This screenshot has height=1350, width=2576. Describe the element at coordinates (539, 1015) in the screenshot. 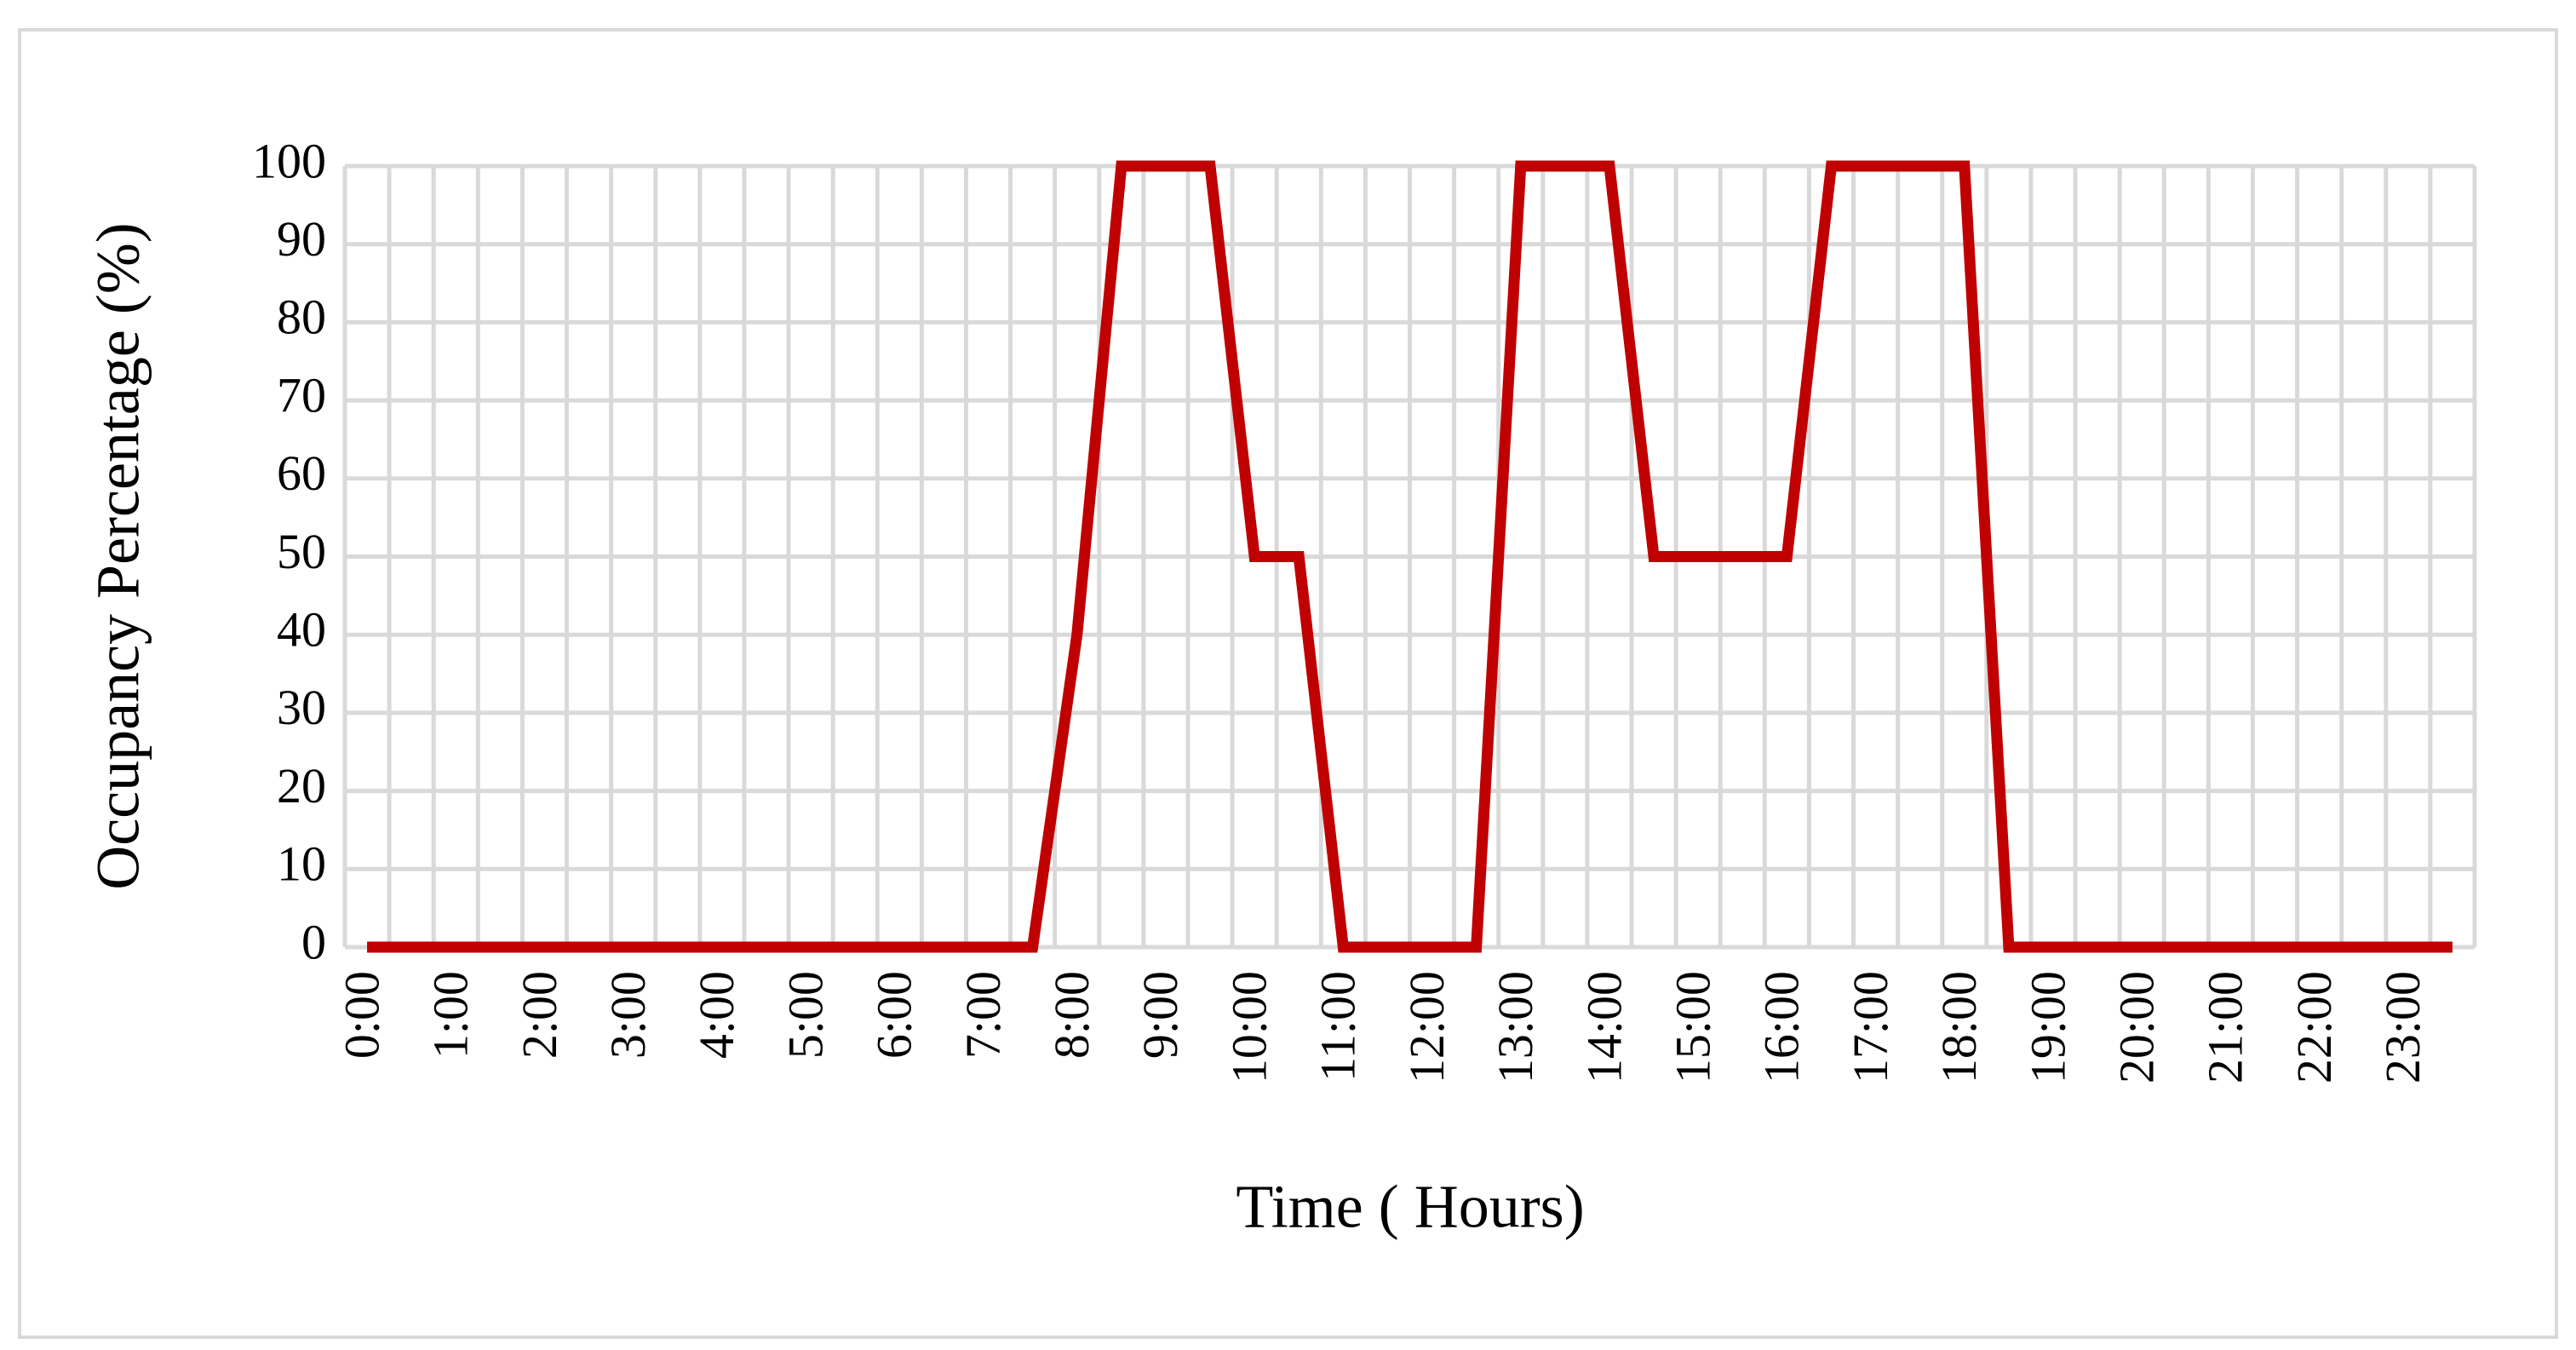

I see `x-tick-label: 2:00` at that location.